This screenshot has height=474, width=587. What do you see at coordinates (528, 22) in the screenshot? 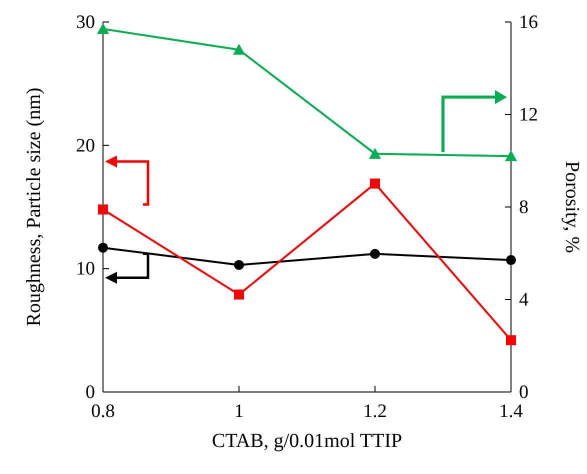
I see `y2-tick-label: 16` at bounding box center [528, 22].